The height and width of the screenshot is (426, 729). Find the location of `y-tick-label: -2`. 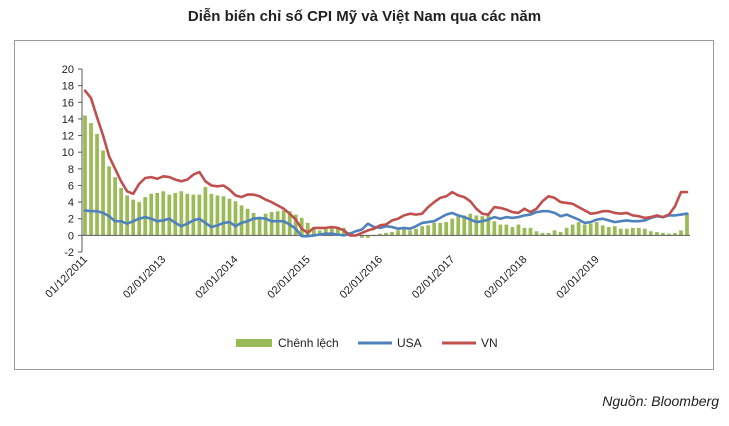

y-tick-label: -2 is located at coordinates (69, 253).